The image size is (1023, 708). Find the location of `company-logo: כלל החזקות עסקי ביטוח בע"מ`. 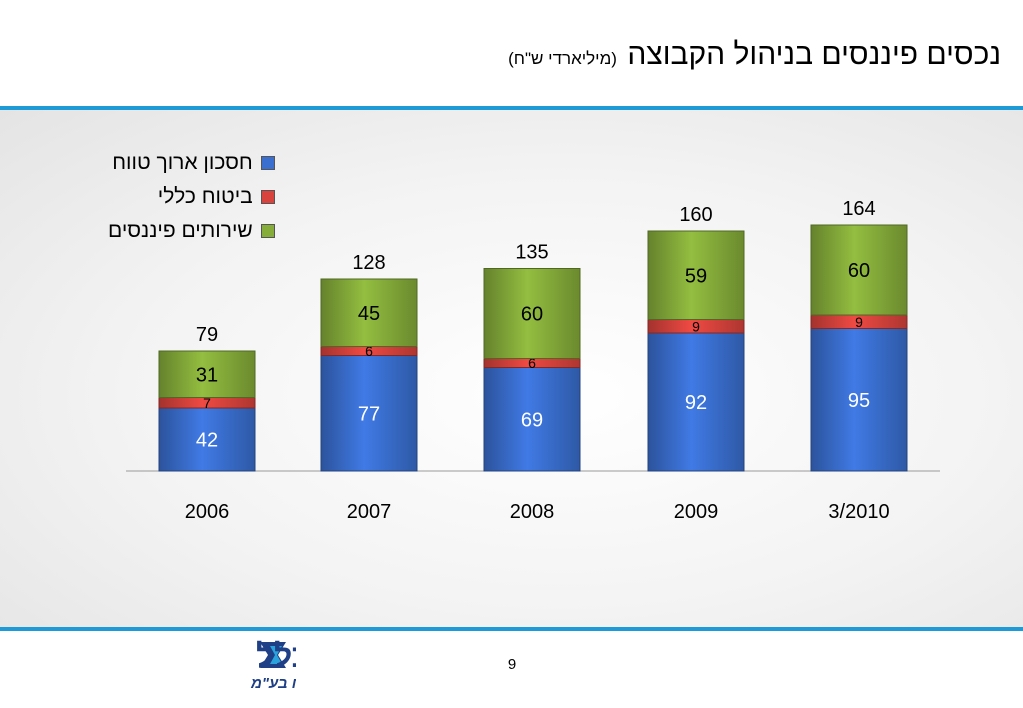

company-logo: כלל החזקות עסקי ביטוח בע"מ is located at coordinates (273, 665).